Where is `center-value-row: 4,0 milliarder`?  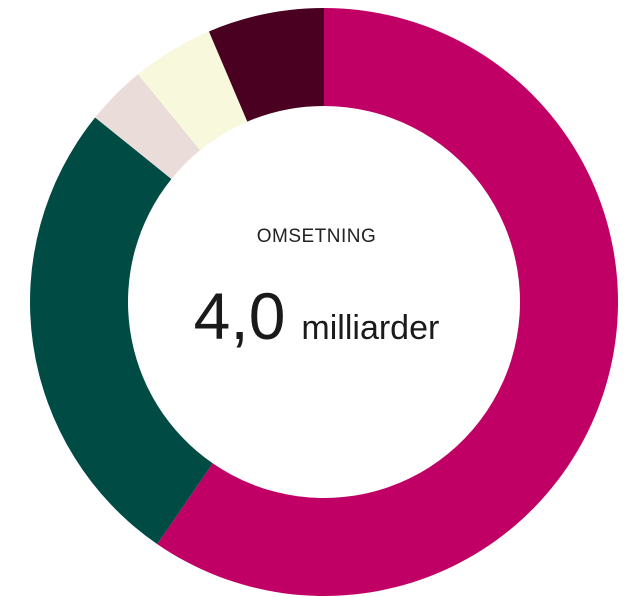 center-value-row: 4,0 milliarder is located at coordinates (316, 316).